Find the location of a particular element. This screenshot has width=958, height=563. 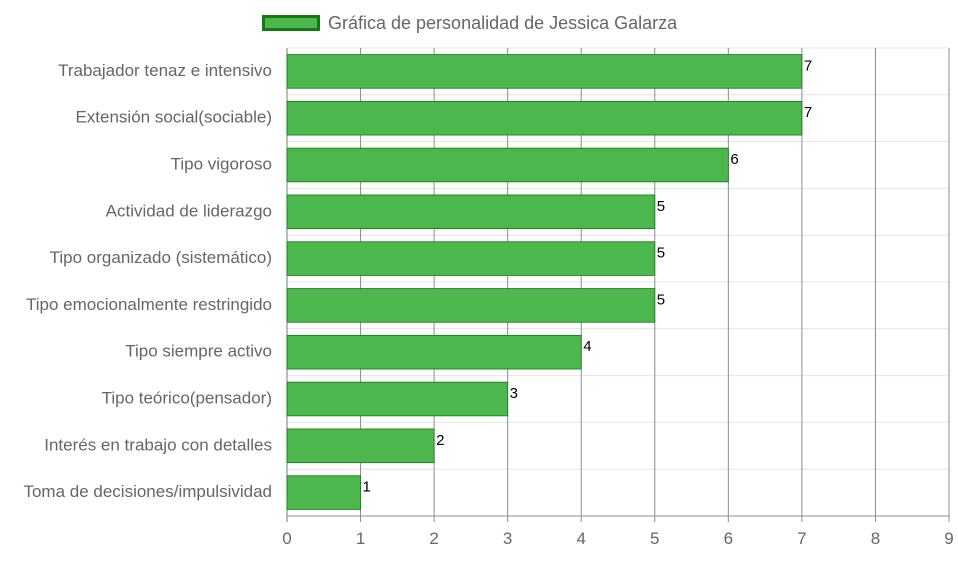

x-tick-label: 6 is located at coordinates (728, 538).